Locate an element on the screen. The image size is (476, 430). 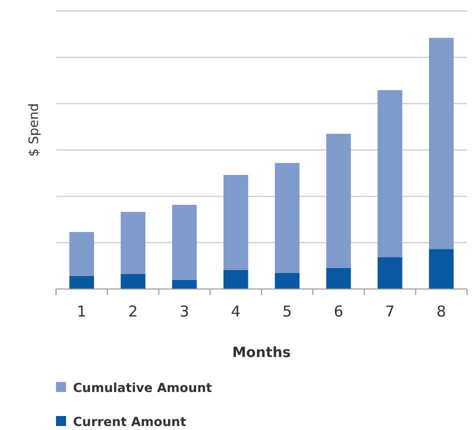
x-tick-label: 3 is located at coordinates (185, 311).